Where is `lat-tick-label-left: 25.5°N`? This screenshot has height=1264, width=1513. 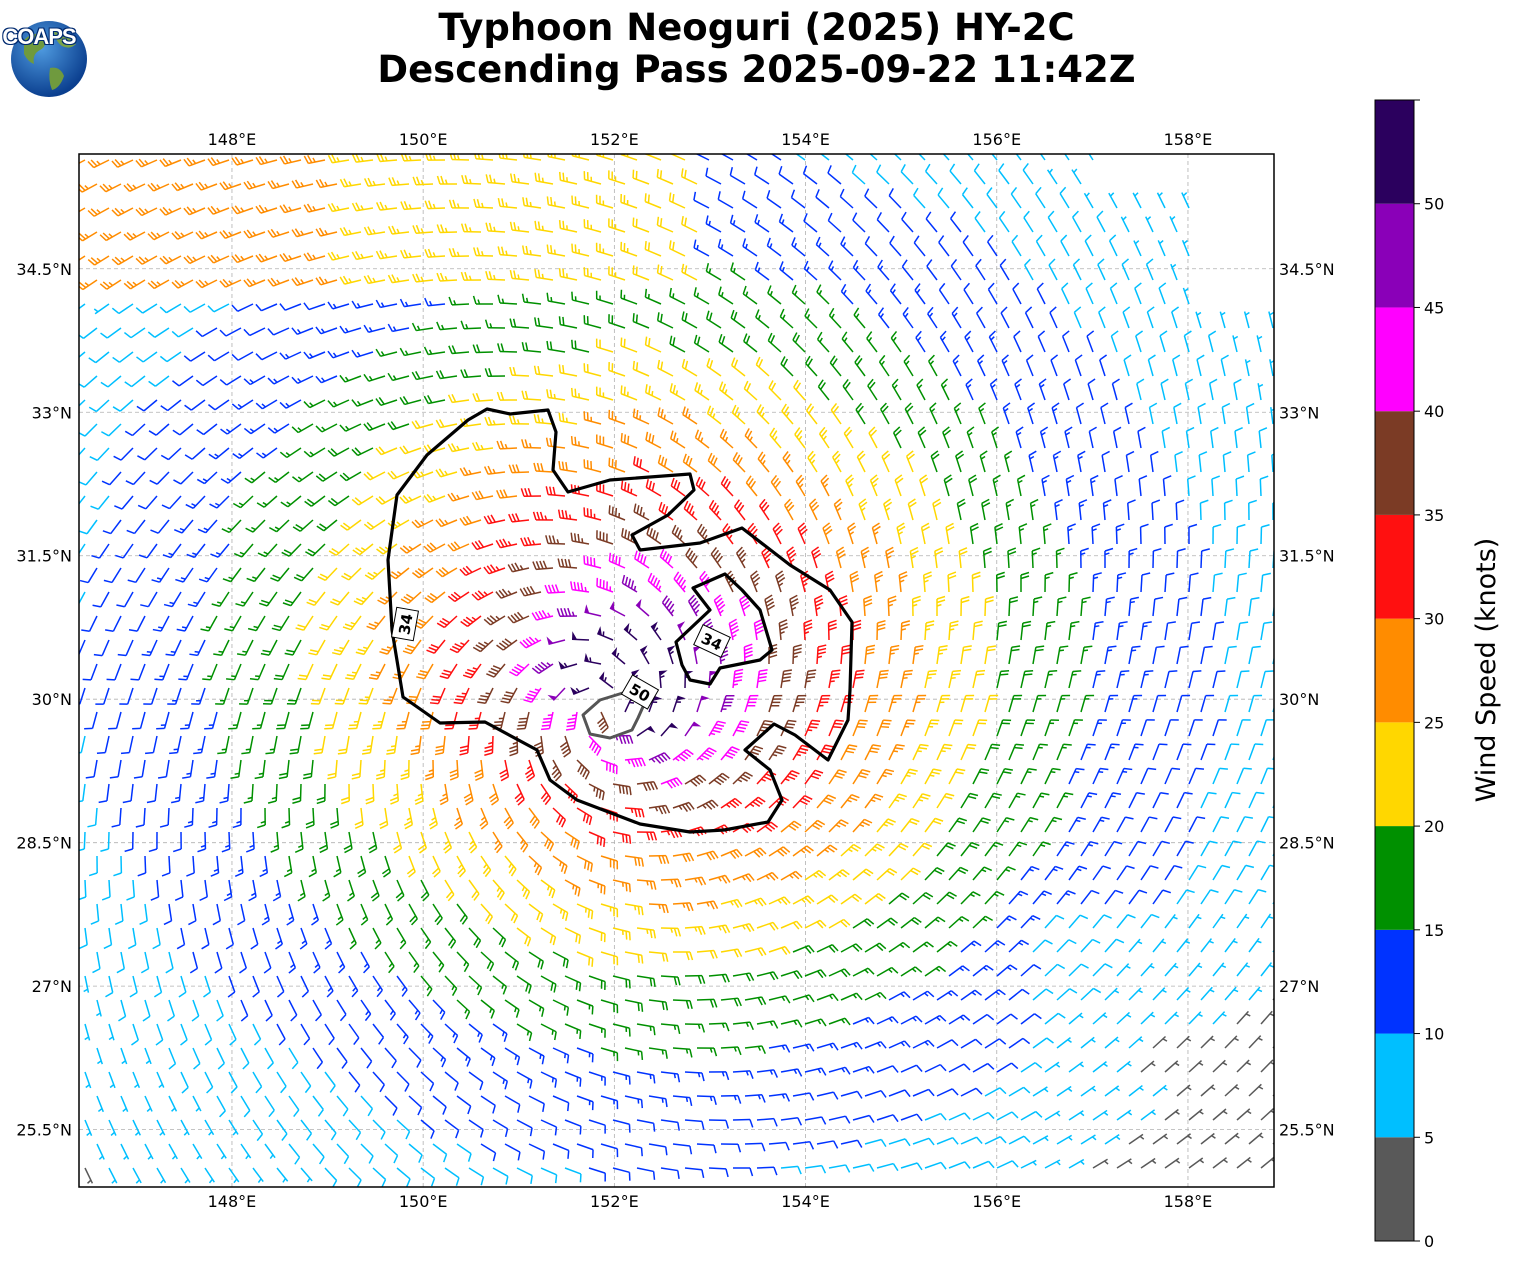
lat-tick-label-left: 25.5°N is located at coordinates (44, 1130).